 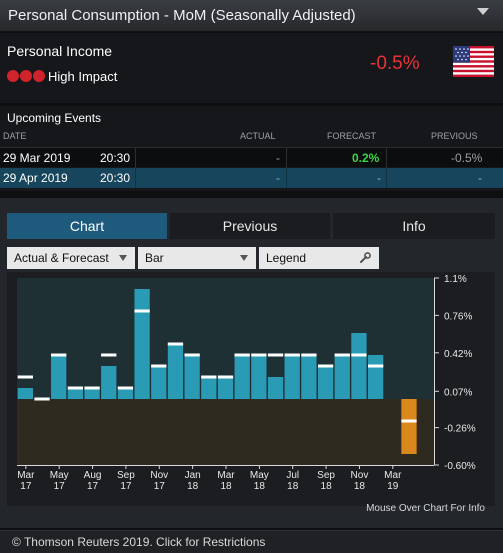 I want to click on x-tick-label: Sep, so click(x=126, y=475).